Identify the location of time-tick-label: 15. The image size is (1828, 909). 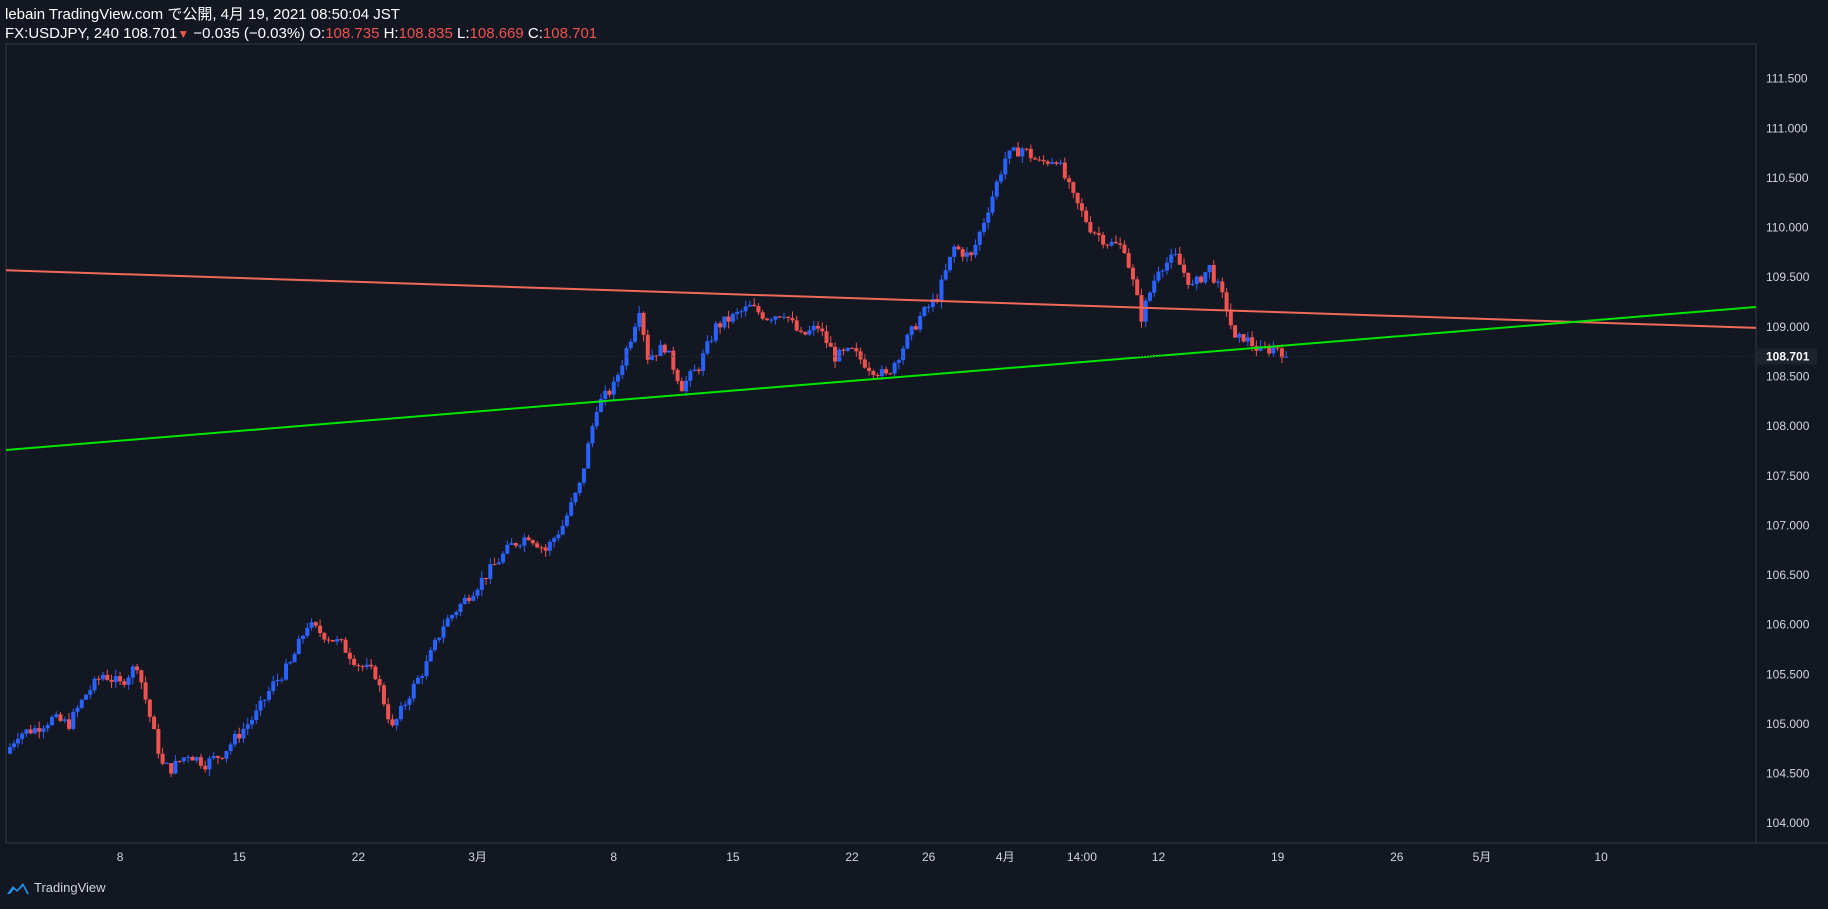
(240, 857).